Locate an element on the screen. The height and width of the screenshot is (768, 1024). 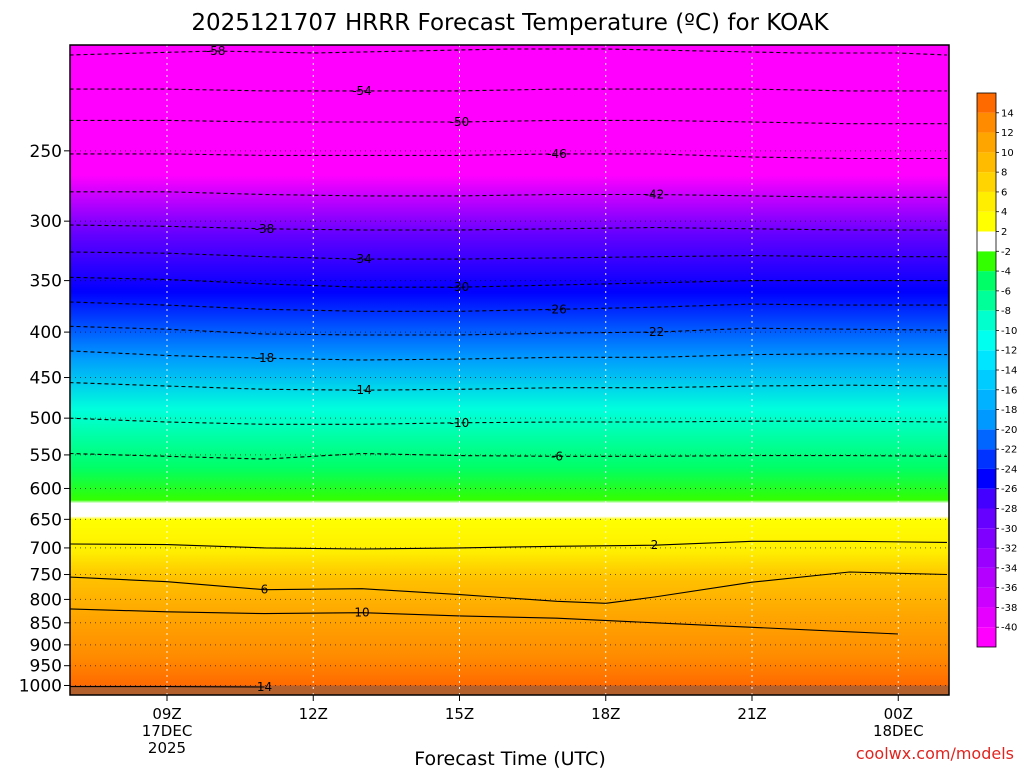
y-tick-label: 250 is located at coordinates (46, 152).